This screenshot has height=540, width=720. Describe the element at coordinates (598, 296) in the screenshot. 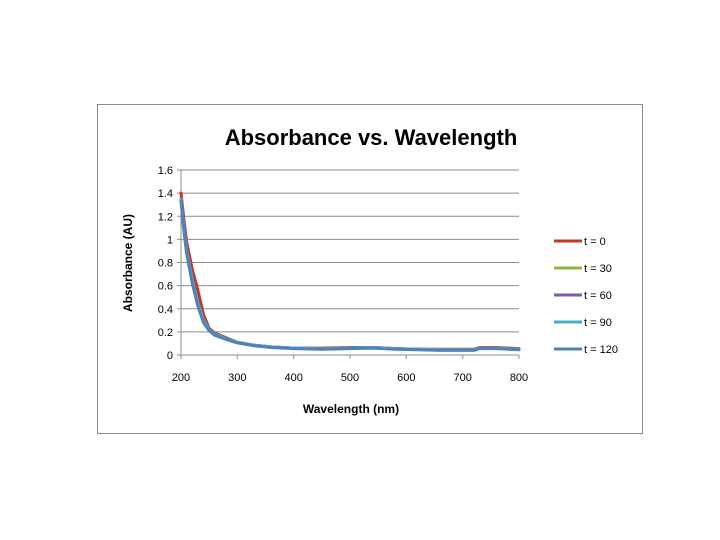

I see `legend-label: t = 60` at that location.